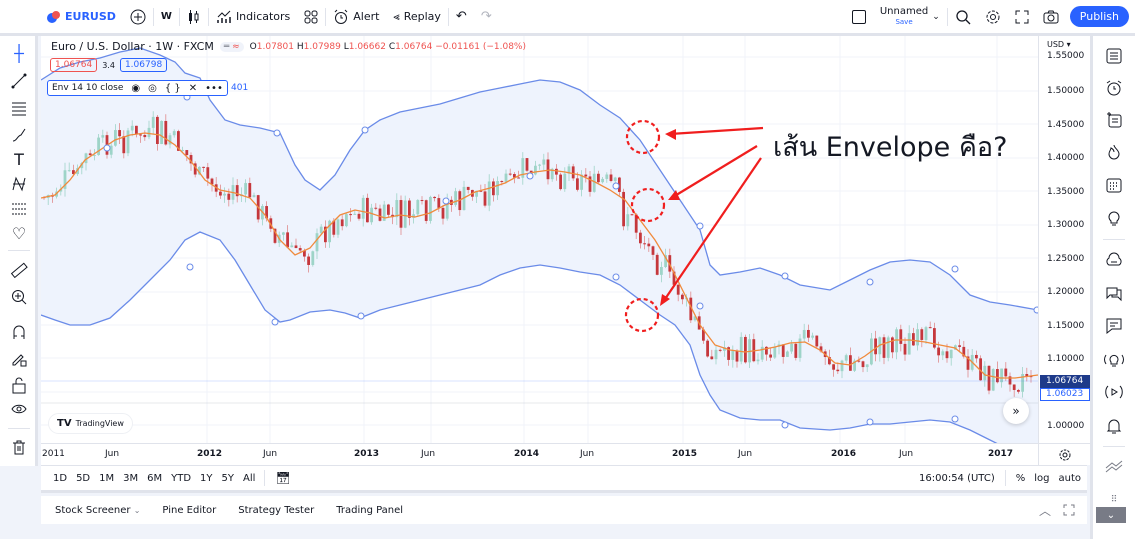  What do you see at coordinates (155, 478) in the screenshot?
I see `range-6m: 6M` at bounding box center [155, 478].